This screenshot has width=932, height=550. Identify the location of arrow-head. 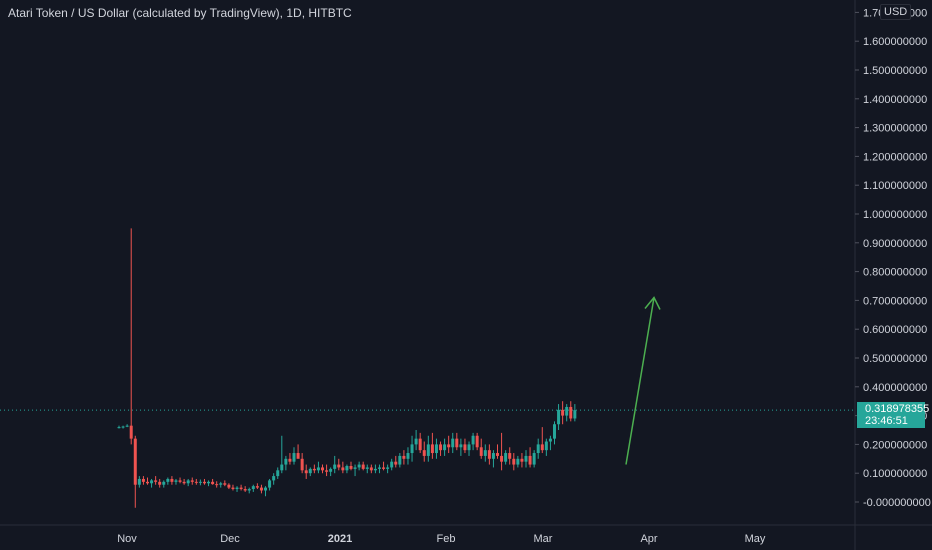
(652, 303).